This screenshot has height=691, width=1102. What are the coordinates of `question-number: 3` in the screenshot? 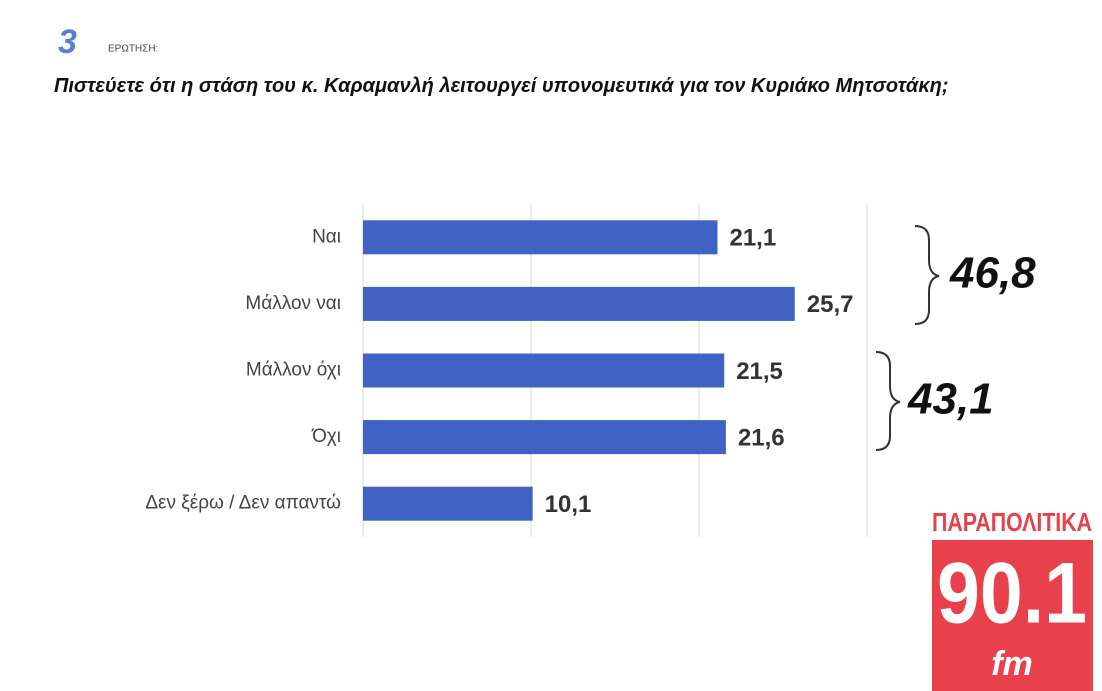 It's located at (67, 42).